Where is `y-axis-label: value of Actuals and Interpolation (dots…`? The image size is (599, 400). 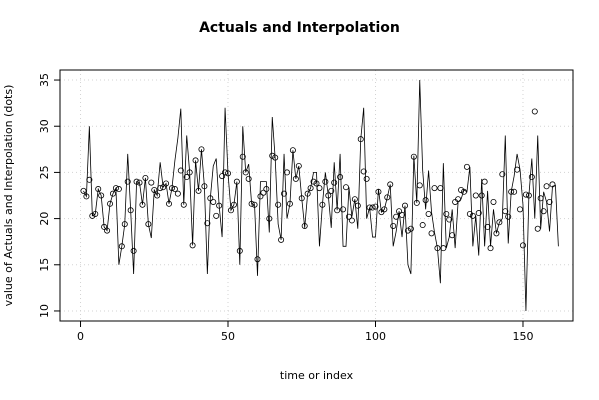 y-axis-label: value of Actuals and Interpolation (dots… is located at coordinates (8, 196).